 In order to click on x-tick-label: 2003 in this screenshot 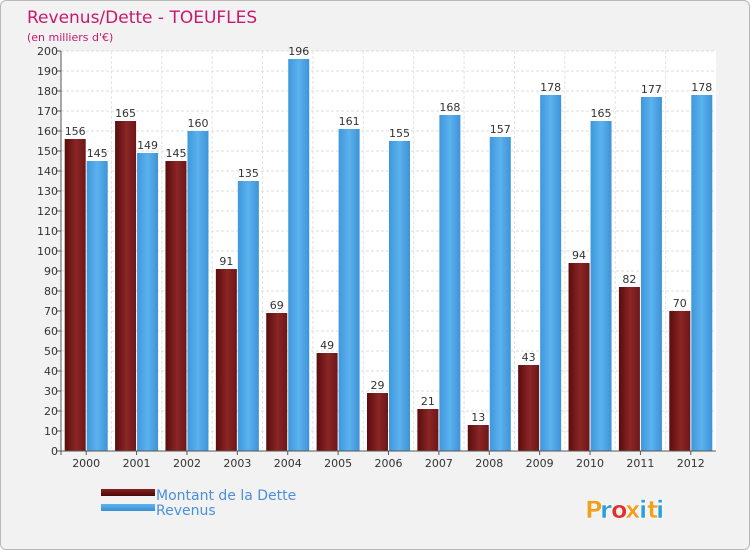, I will do `click(237, 463)`.